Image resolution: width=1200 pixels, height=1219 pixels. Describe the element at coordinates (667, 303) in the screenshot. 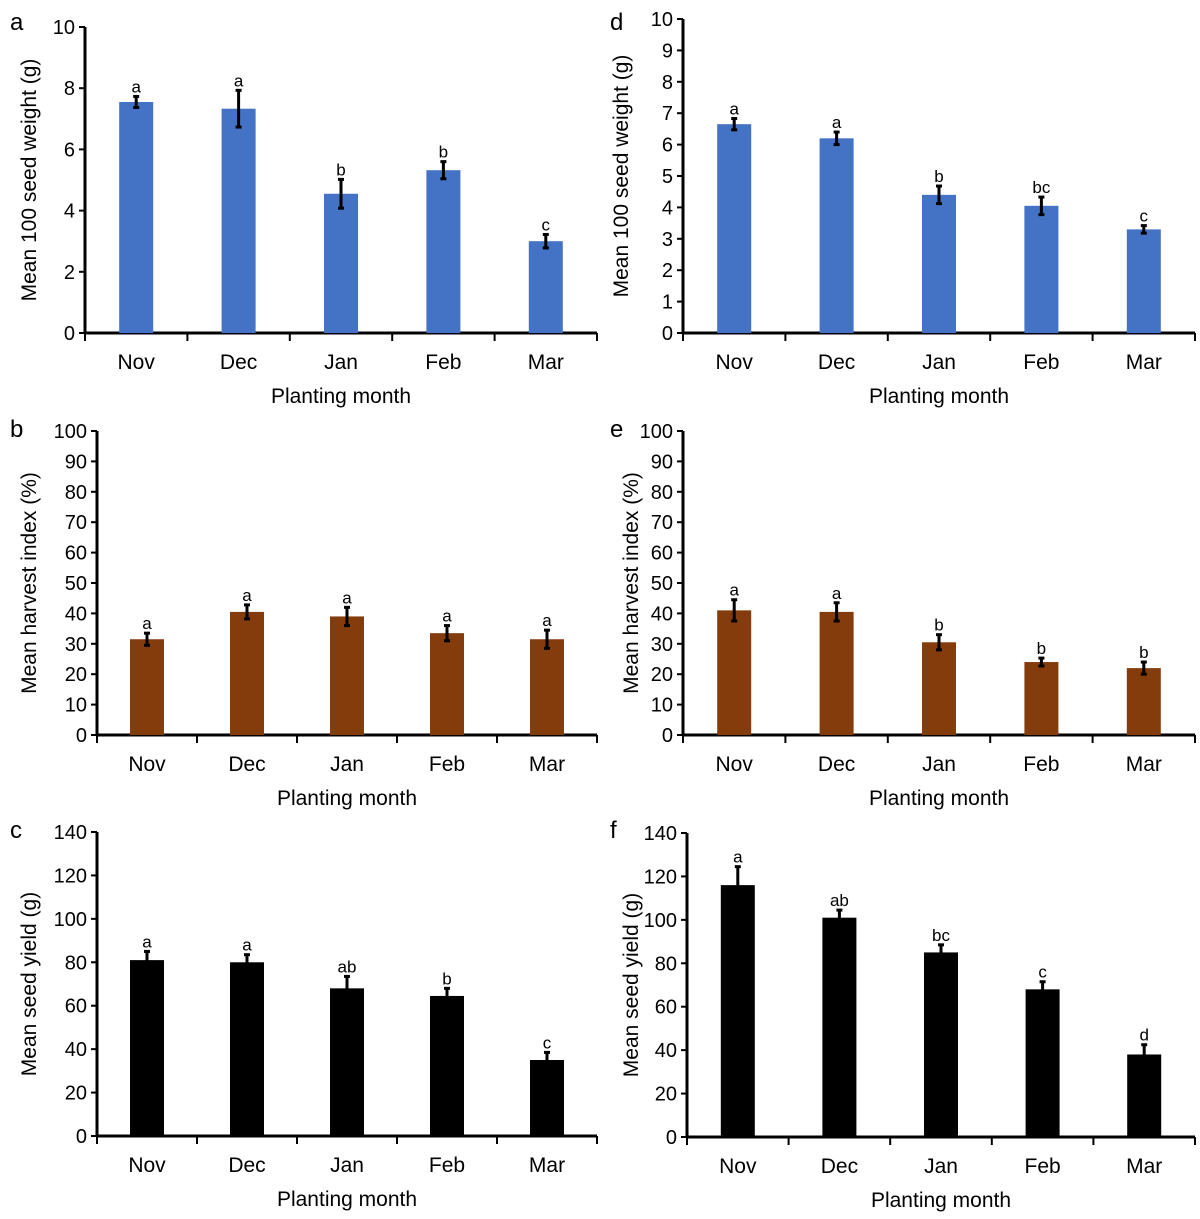

I see `y-tick-label: 1` at that location.